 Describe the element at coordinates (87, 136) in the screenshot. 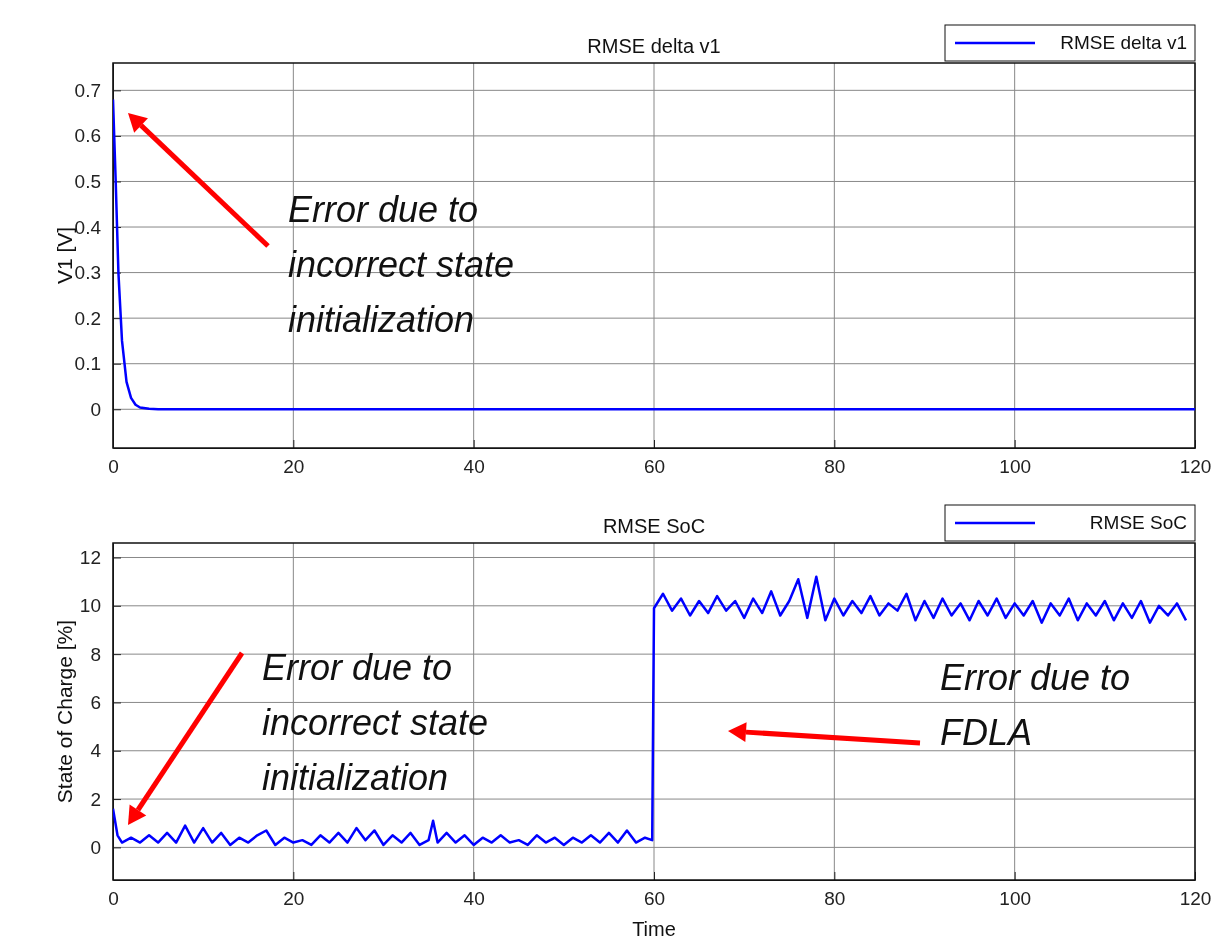

I see `y-tick-label: 0.6` at that location.